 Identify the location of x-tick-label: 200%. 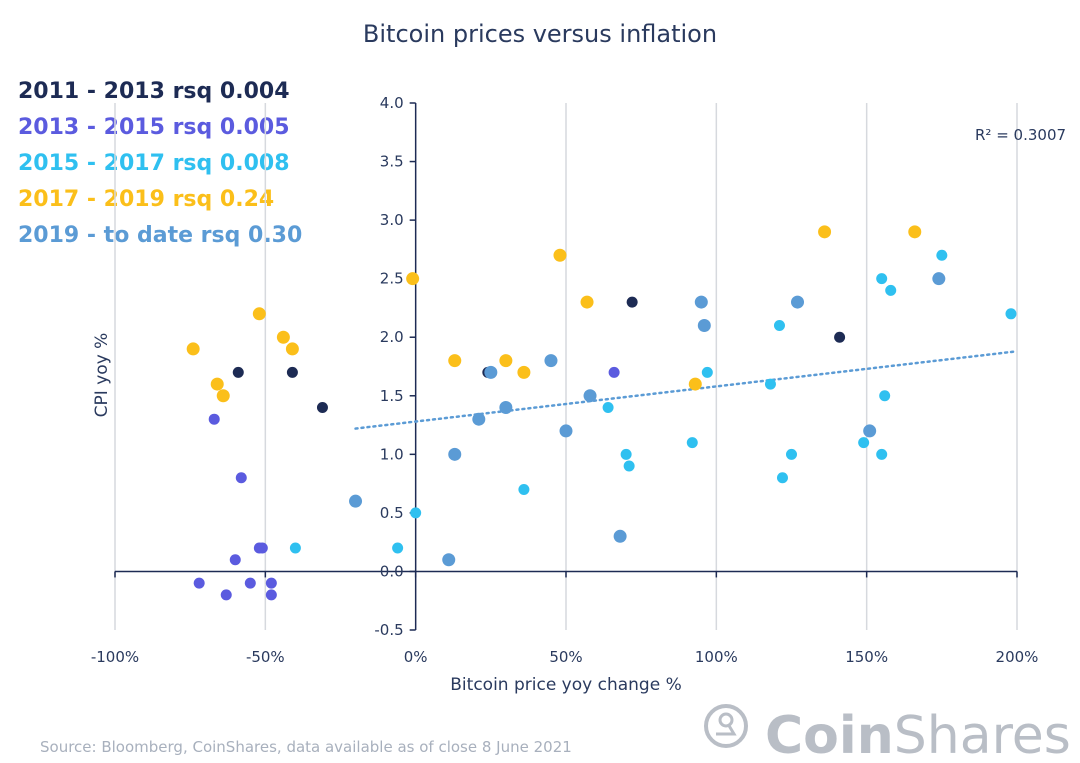
(1017, 657).